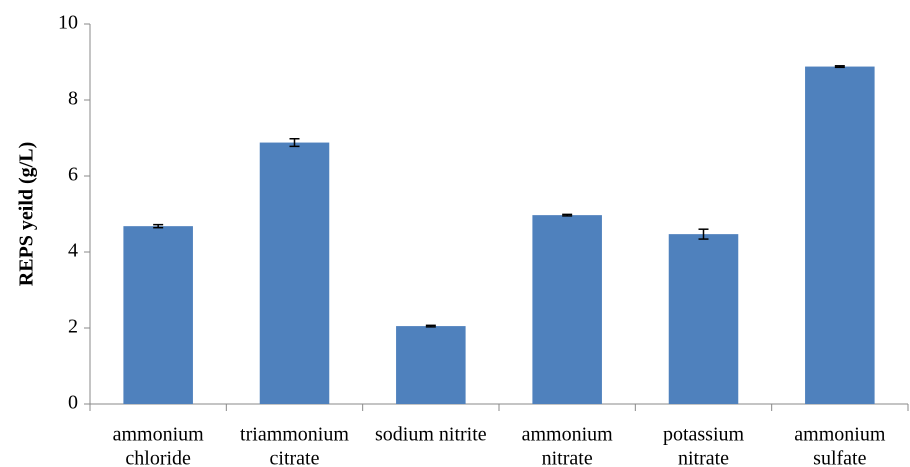 Image resolution: width=910 pixels, height=467 pixels. Describe the element at coordinates (73, 327) in the screenshot. I see `y-tick-label: 2` at that location.